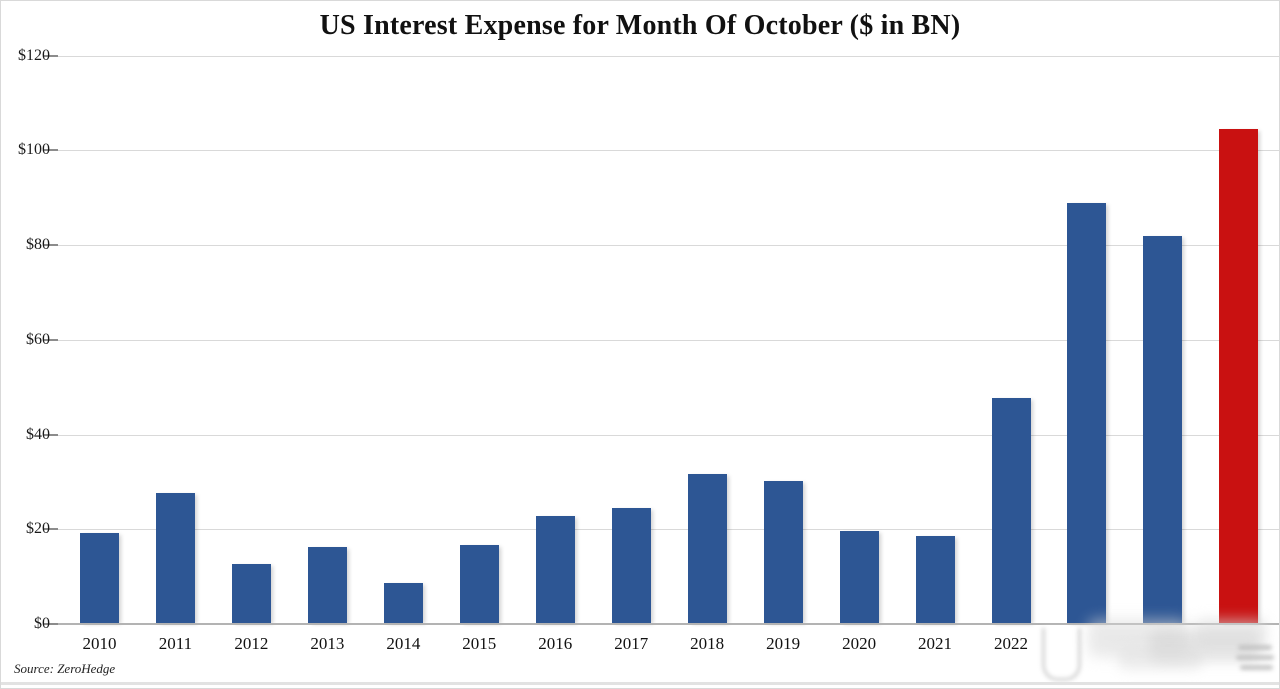  What do you see at coordinates (668, 624) in the screenshot?
I see `x-axis-baseline` at bounding box center [668, 624].